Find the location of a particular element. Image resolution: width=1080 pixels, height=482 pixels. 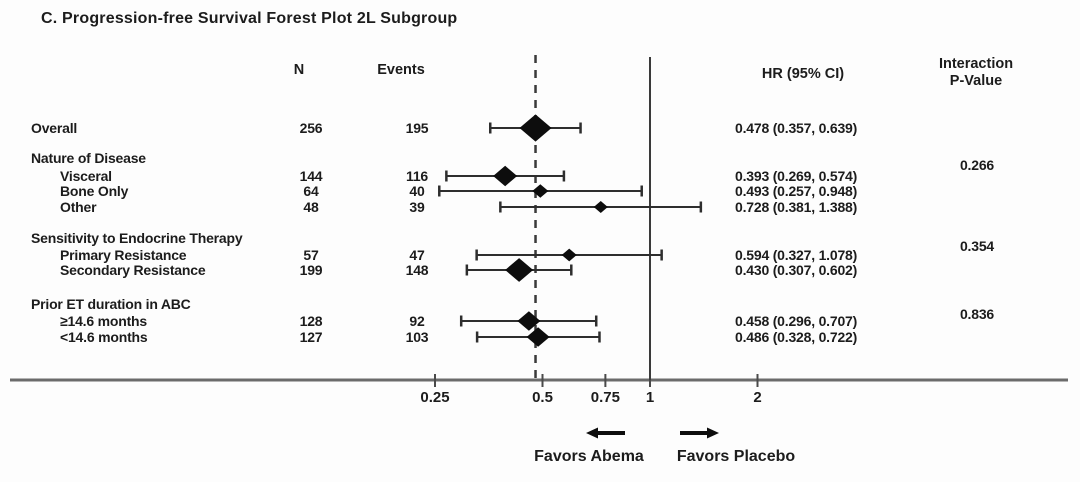

section-label: Sensitivity to Endocrine Therapy is located at coordinates (137, 238).